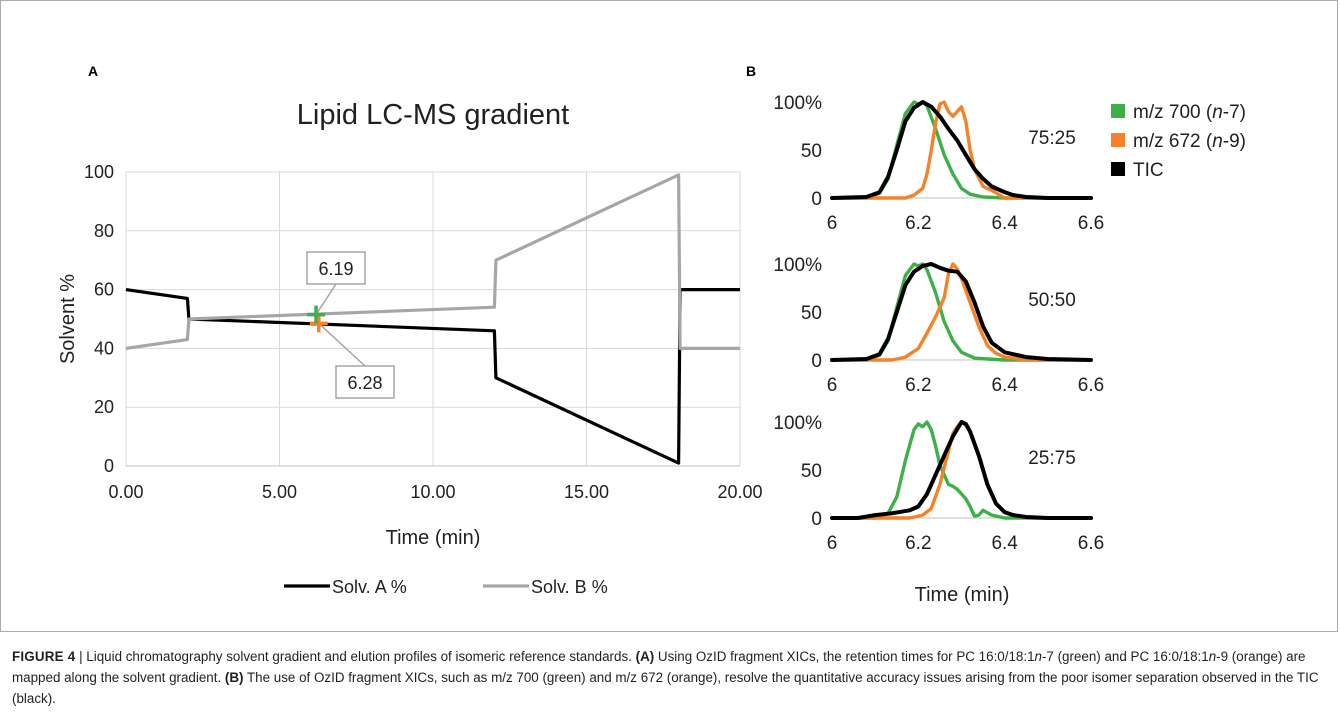  What do you see at coordinates (93, 71) in the screenshot?
I see `panel-a-label: A` at bounding box center [93, 71].